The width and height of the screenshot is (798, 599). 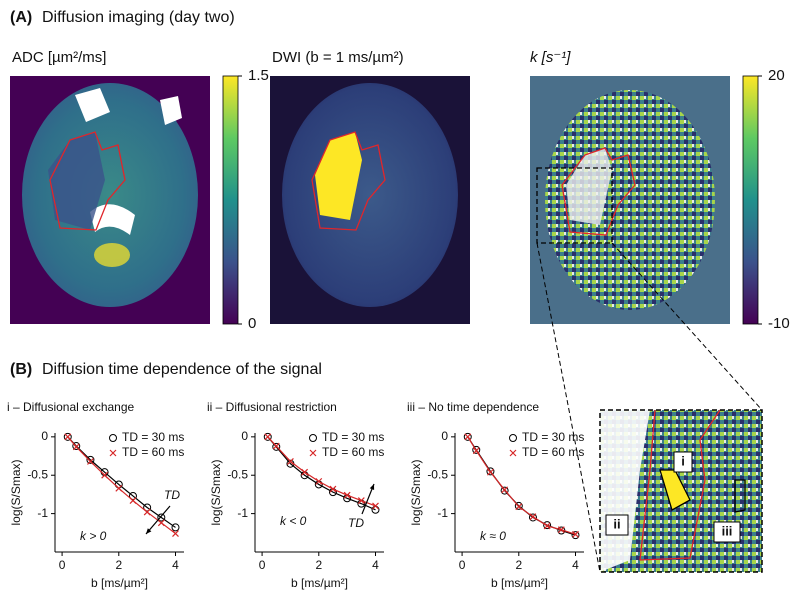 I want to click on zoom-line, so click(x=687, y=326).